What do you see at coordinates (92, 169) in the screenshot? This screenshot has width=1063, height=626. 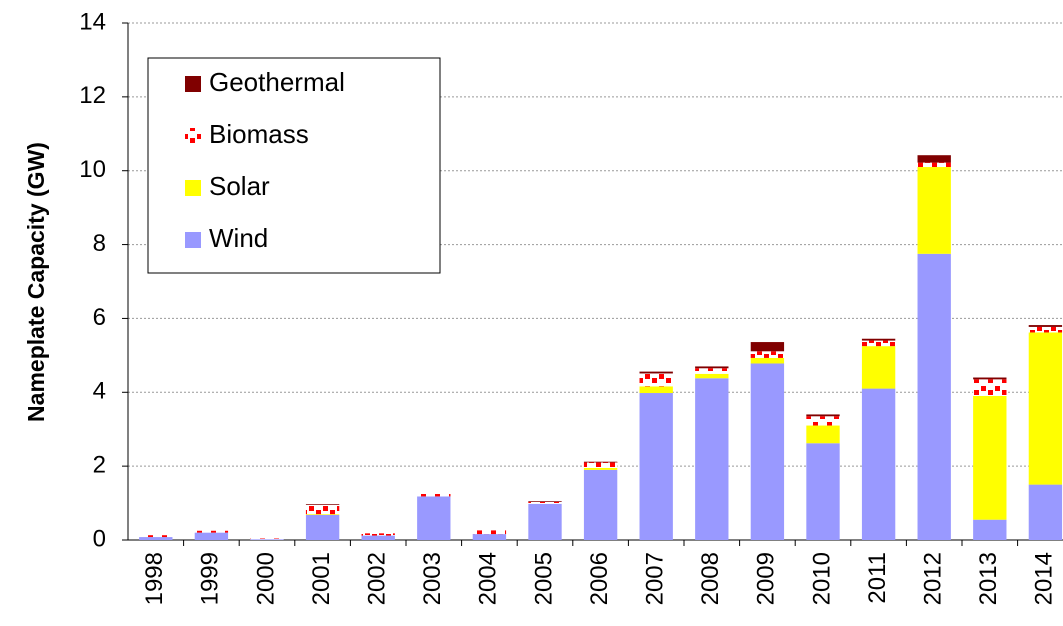 I see `y-tick-label: 10` at bounding box center [92, 169].